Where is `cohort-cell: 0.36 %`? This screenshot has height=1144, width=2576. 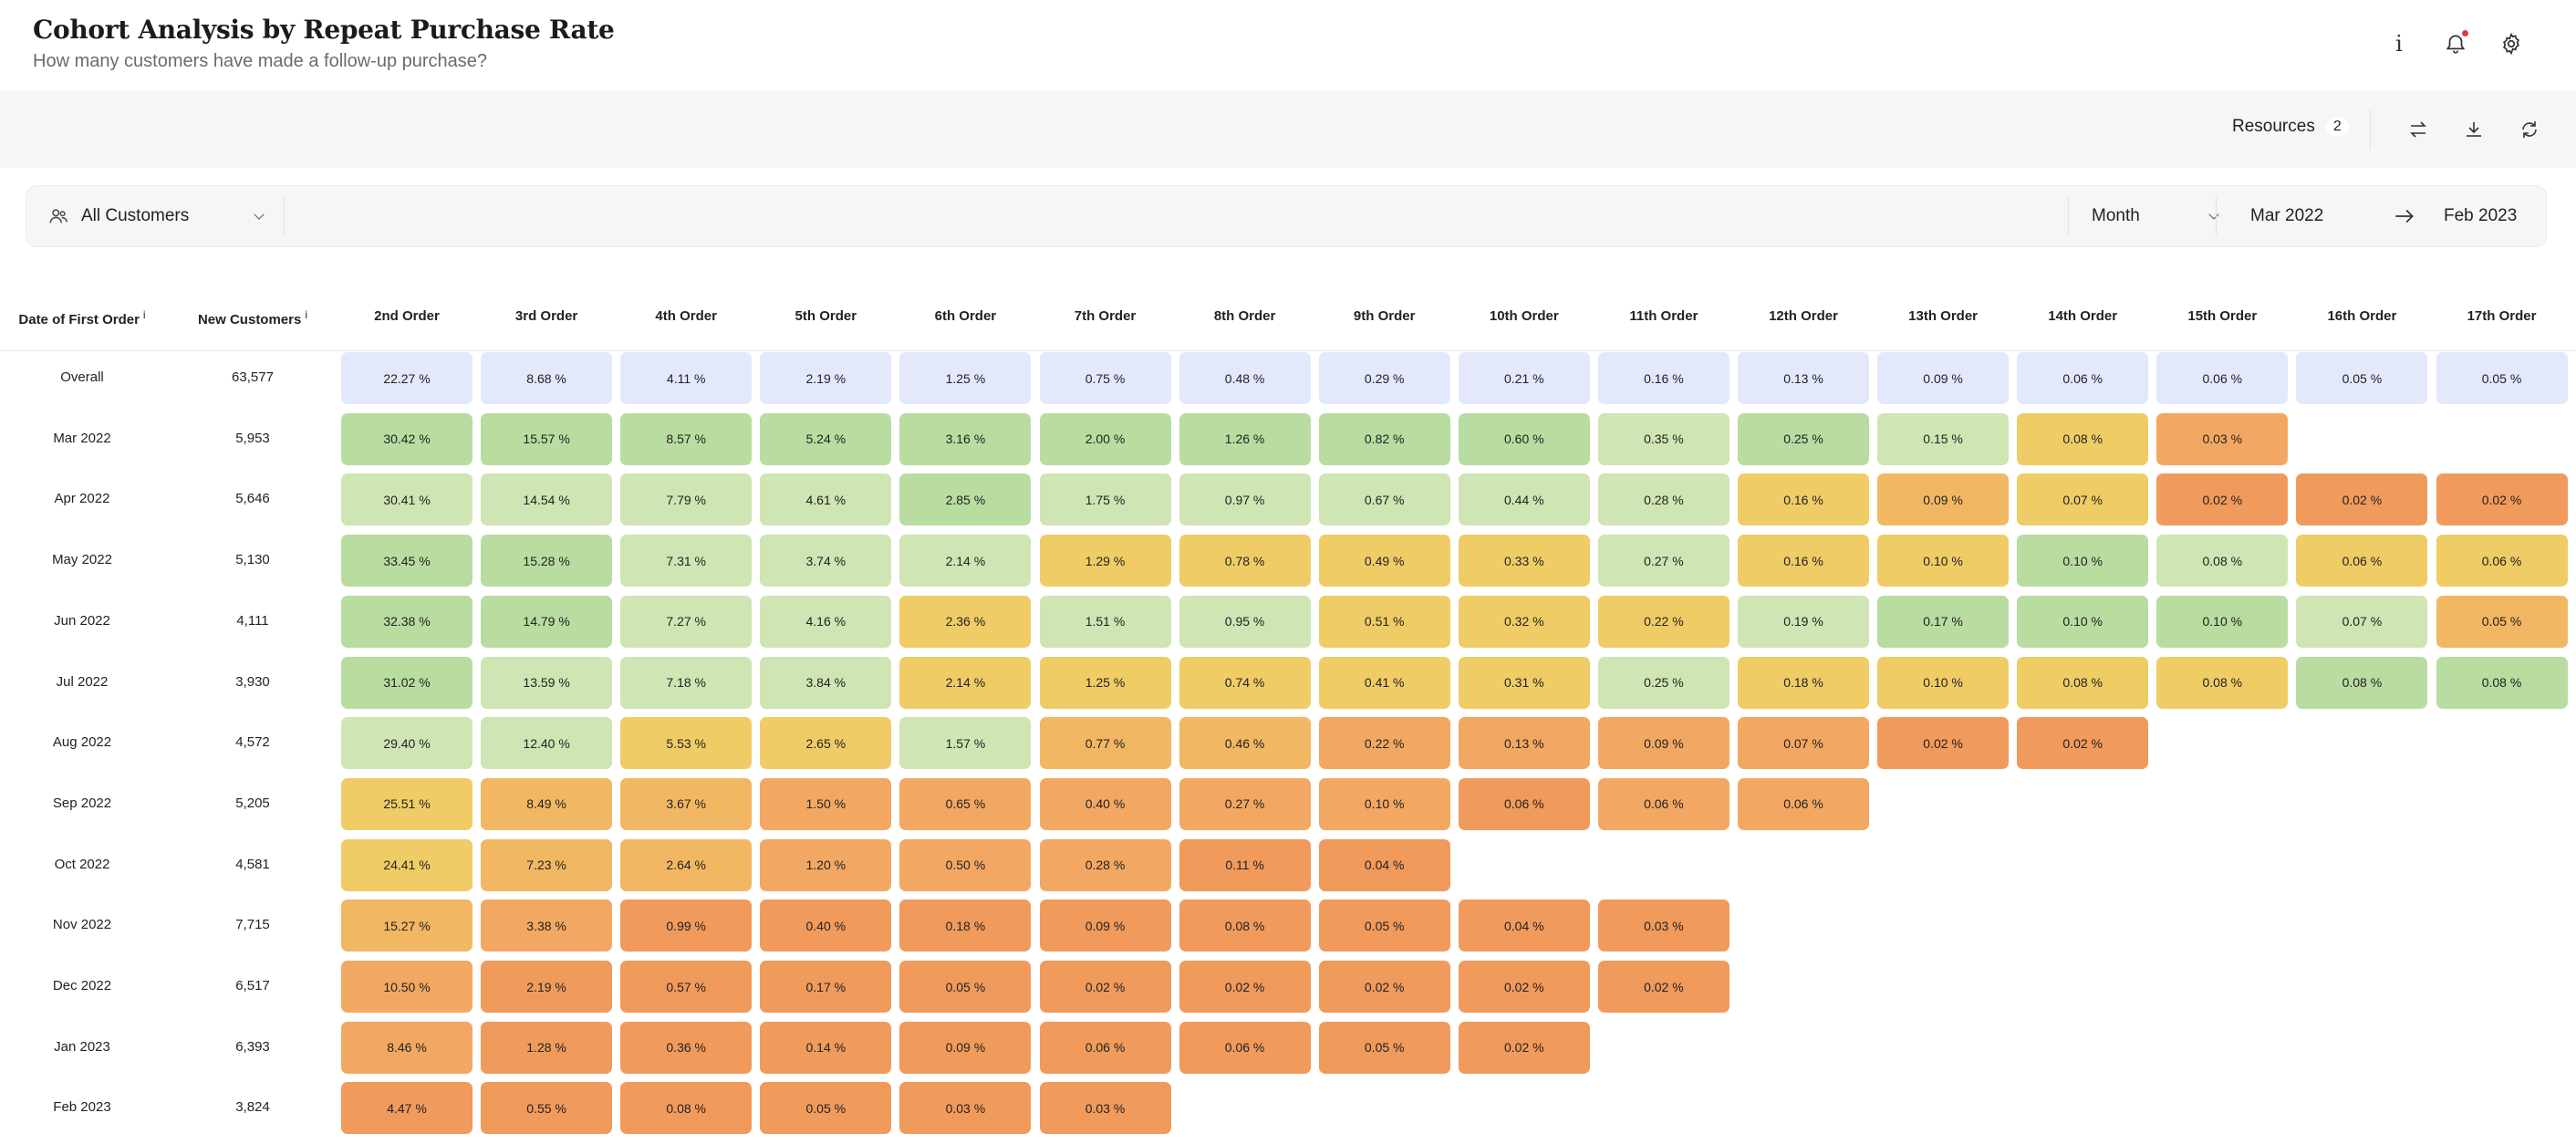
cohort-cell: 0.36 % is located at coordinates (686, 1048).